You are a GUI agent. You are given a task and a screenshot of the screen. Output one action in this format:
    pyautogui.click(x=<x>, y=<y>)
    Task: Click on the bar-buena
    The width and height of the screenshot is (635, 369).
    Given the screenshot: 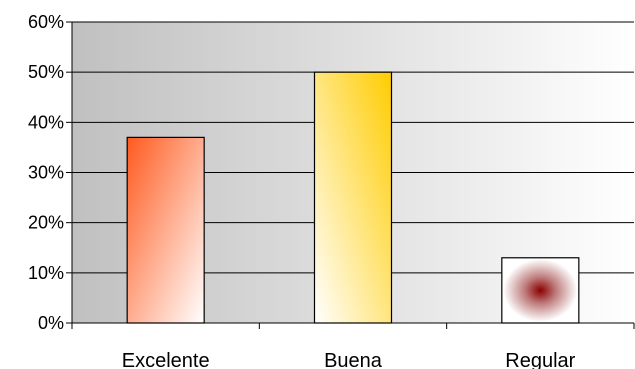 What is the action you would take?
    pyautogui.click(x=353, y=197)
    